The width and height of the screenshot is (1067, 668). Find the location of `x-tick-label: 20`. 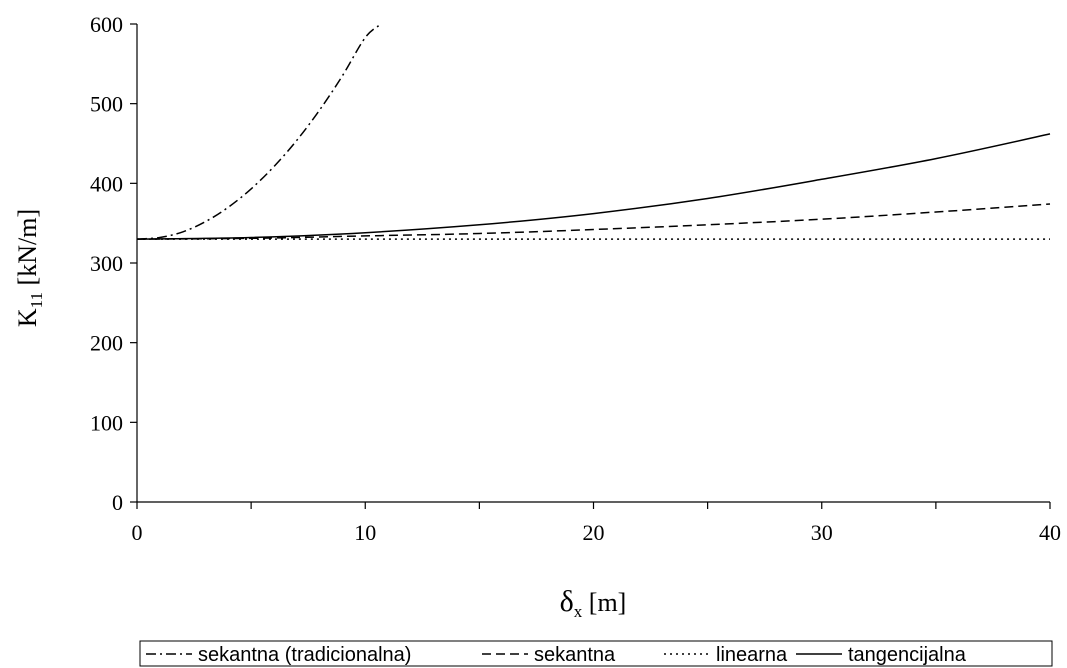

x-tick-label: 20 is located at coordinates (594, 532).